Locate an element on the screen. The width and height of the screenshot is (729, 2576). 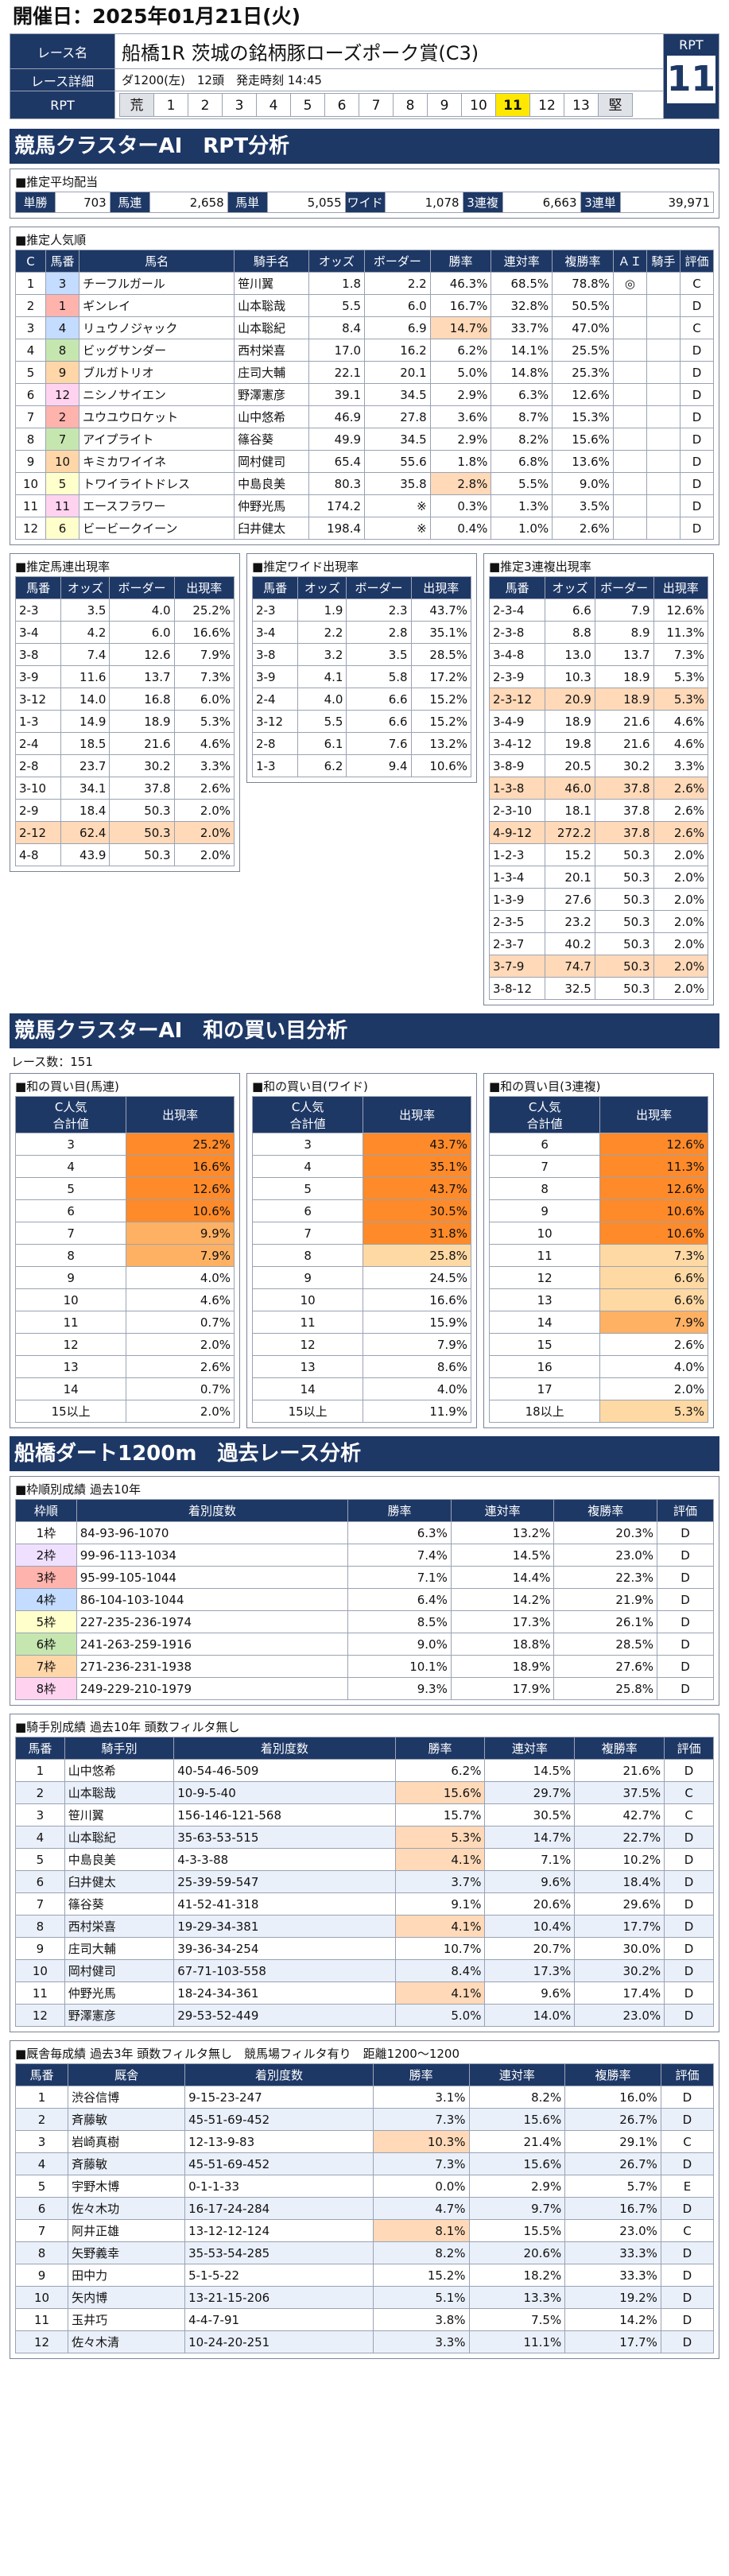
jockey-cell: 30.2% is located at coordinates (619, 1970).